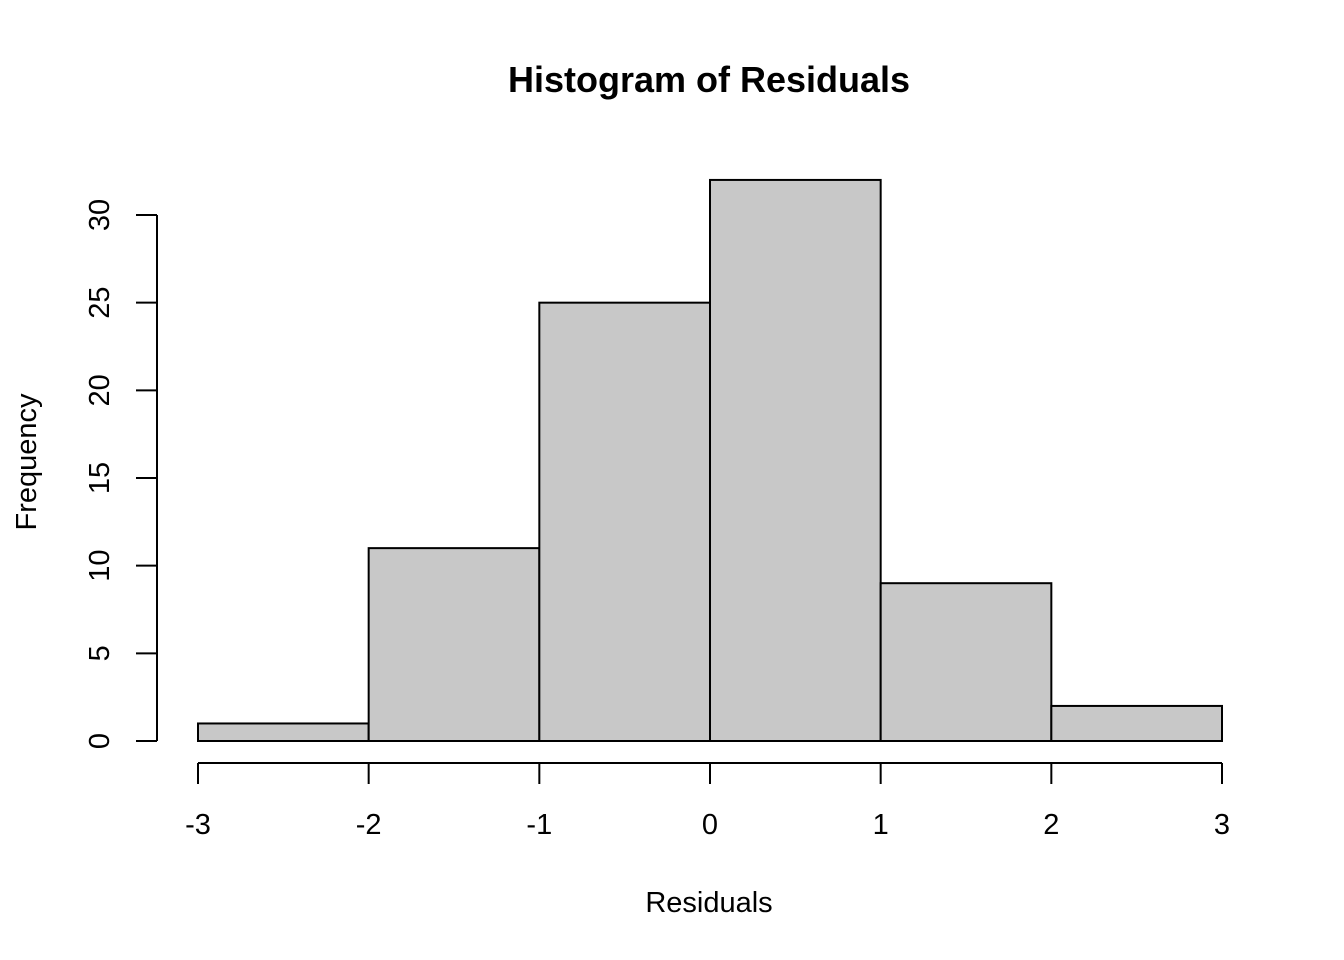 The width and height of the screenshot is (1344, 960). Describe the element at coordinates (1051, 825) in the screenshot. I see `x-tick-label: 2` at that location.